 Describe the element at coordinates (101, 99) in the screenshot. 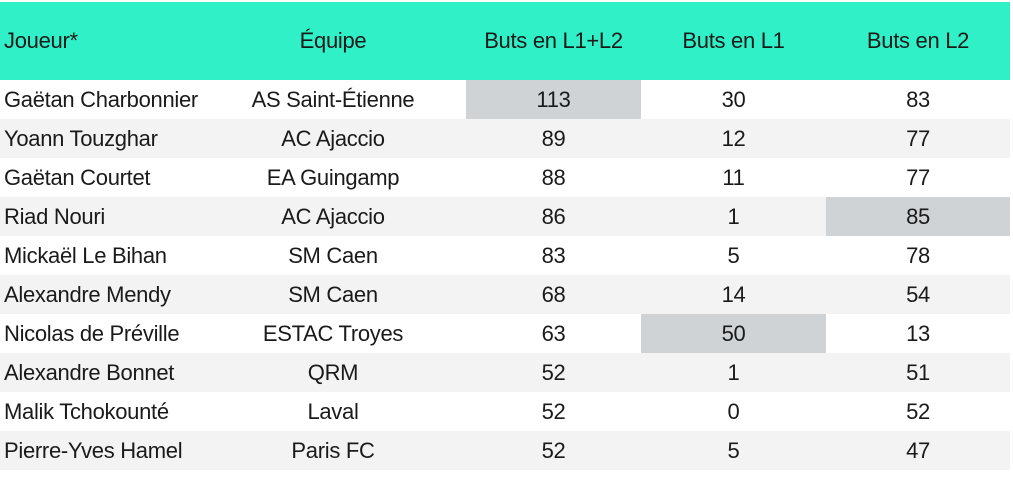

I see `cell-player: Gaëtan Charbonnier` at that location.